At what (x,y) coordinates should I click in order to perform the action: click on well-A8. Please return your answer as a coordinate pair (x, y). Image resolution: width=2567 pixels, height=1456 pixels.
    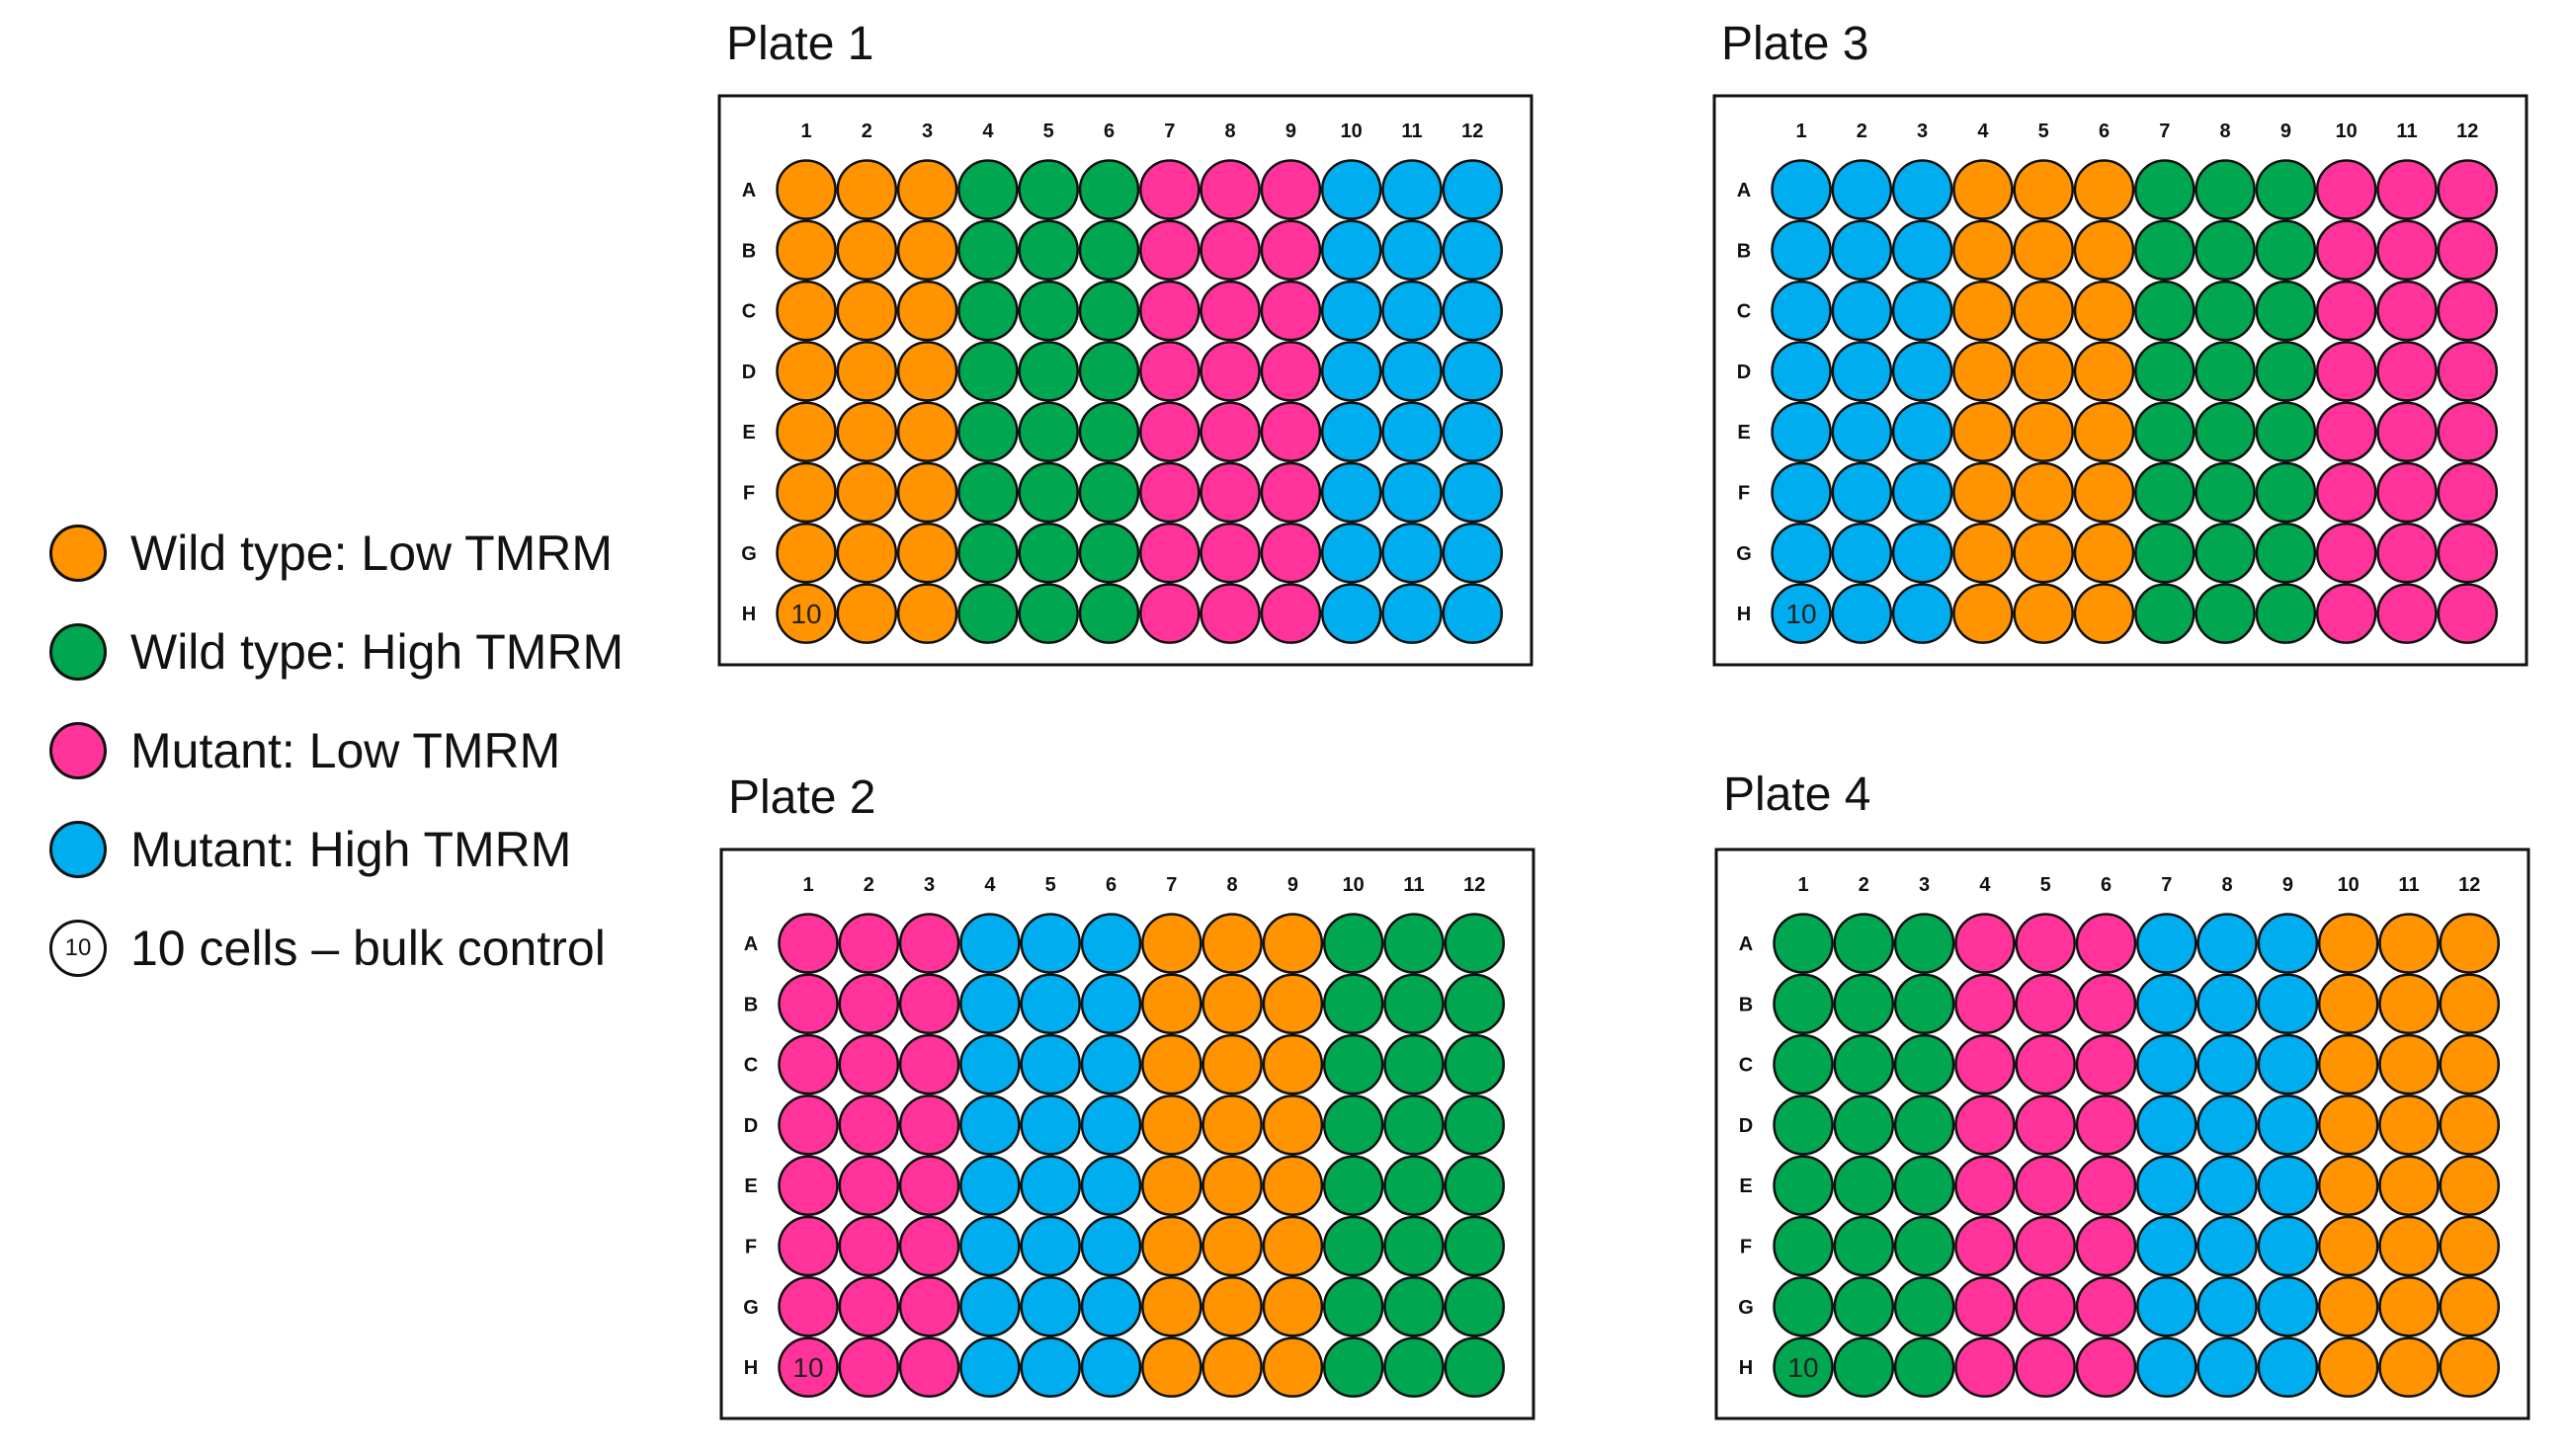
    Looking at the image, I should click on (2227, 943).